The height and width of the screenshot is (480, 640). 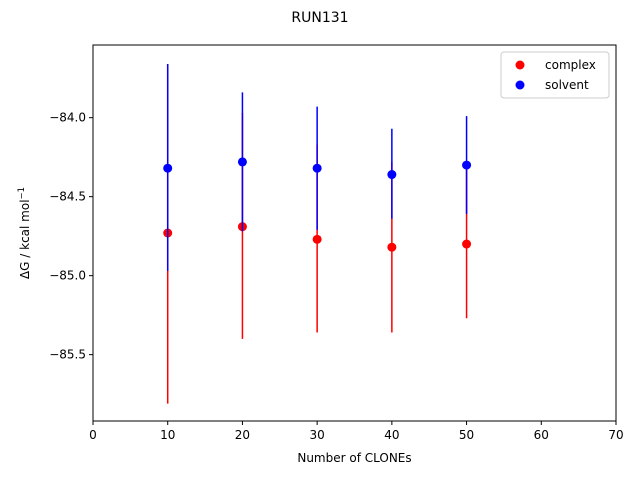 What do you see at coordinates (520, 85) in the screenshot?
I see `legend-marker-solvent` at bounding box center [520, 85].